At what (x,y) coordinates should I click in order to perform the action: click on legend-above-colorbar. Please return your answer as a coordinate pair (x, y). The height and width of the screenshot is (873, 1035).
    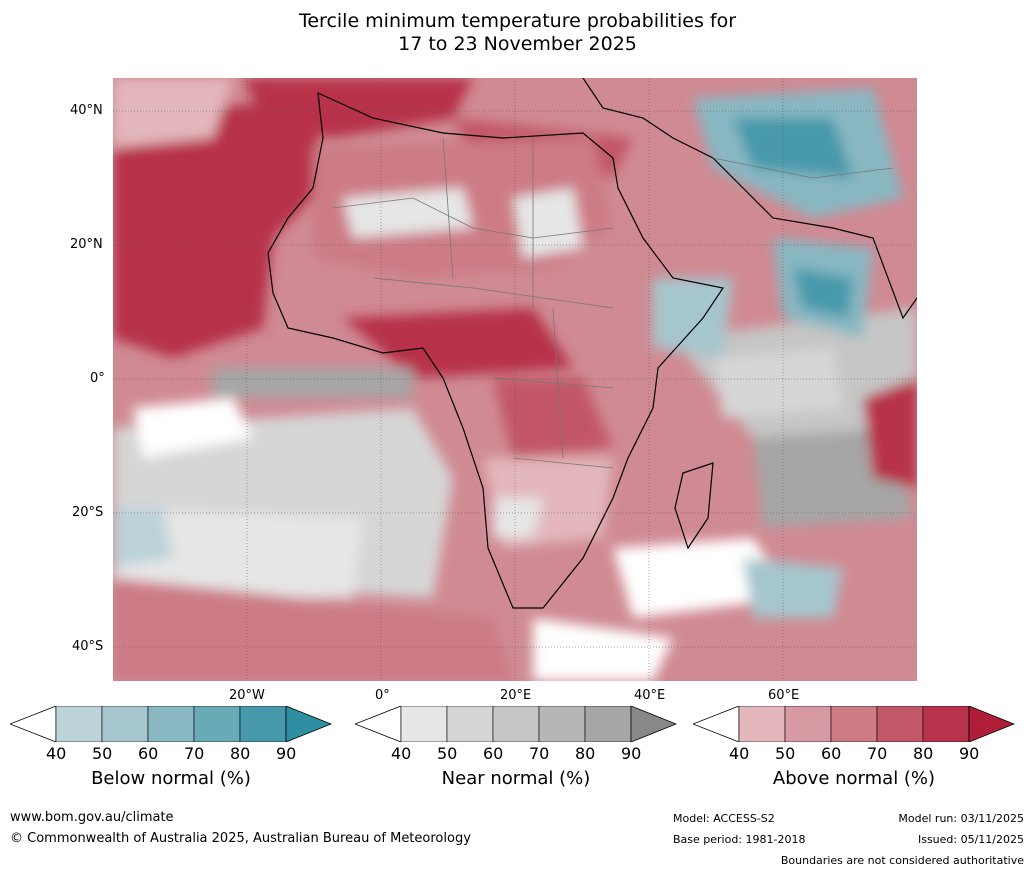
    Looking at the image, I should click on (854, 724).